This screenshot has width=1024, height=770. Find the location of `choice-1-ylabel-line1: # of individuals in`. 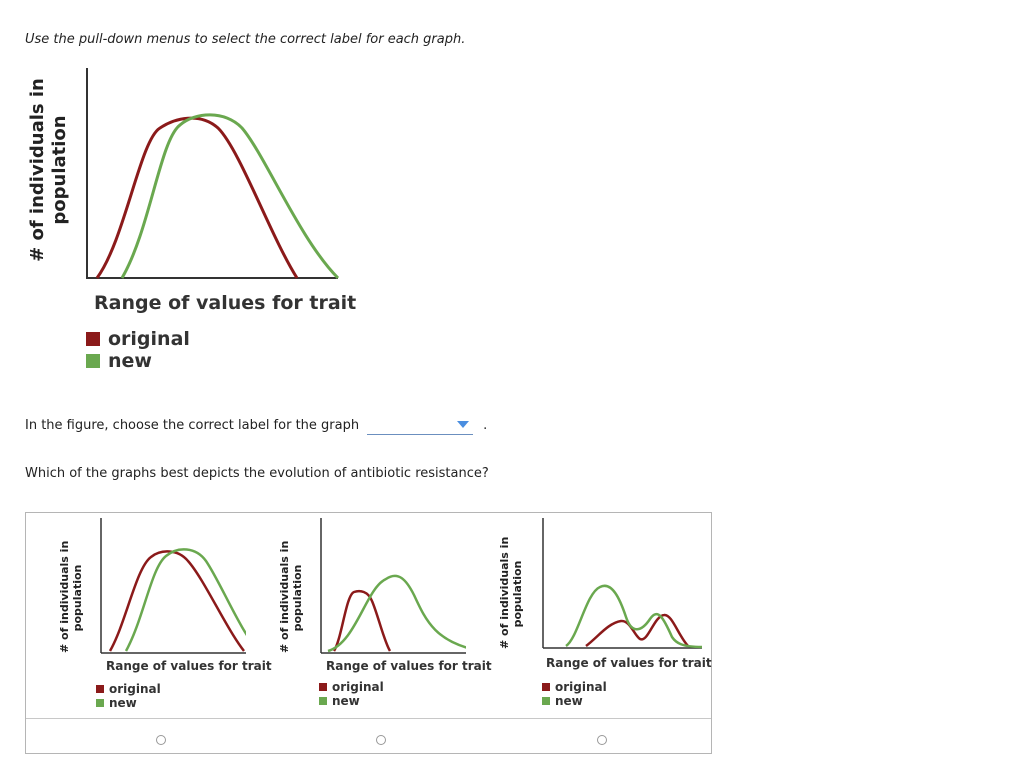

choice-1-ylabel-line1: # of individuals in is located at coordinates (64, 596).